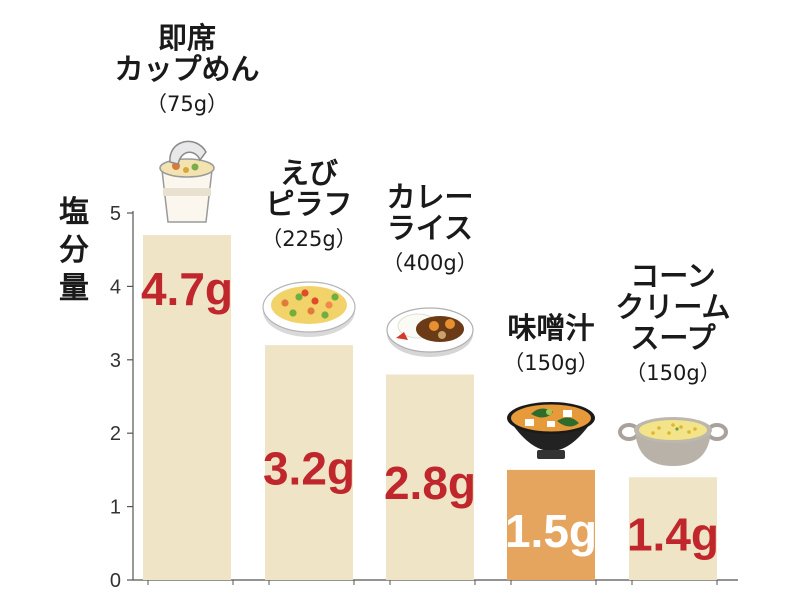 The width and height of the screenshot is (800, 612). I want to click on portion-label: （225g）, so click(308, 239).